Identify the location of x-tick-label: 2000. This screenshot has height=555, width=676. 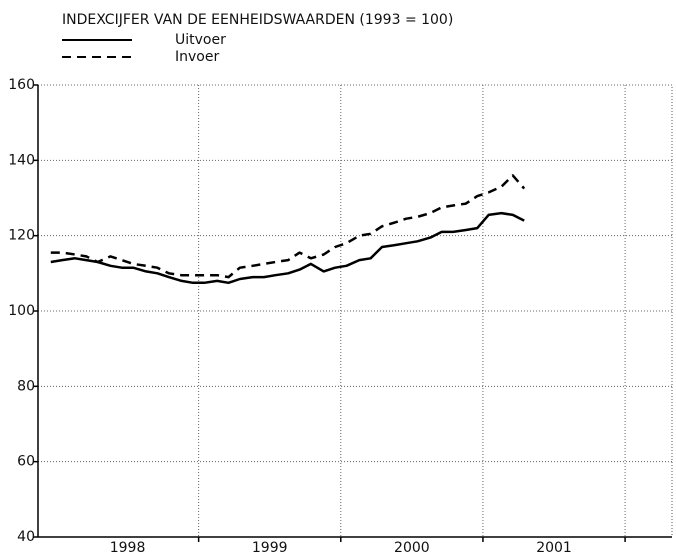
(412, 547).